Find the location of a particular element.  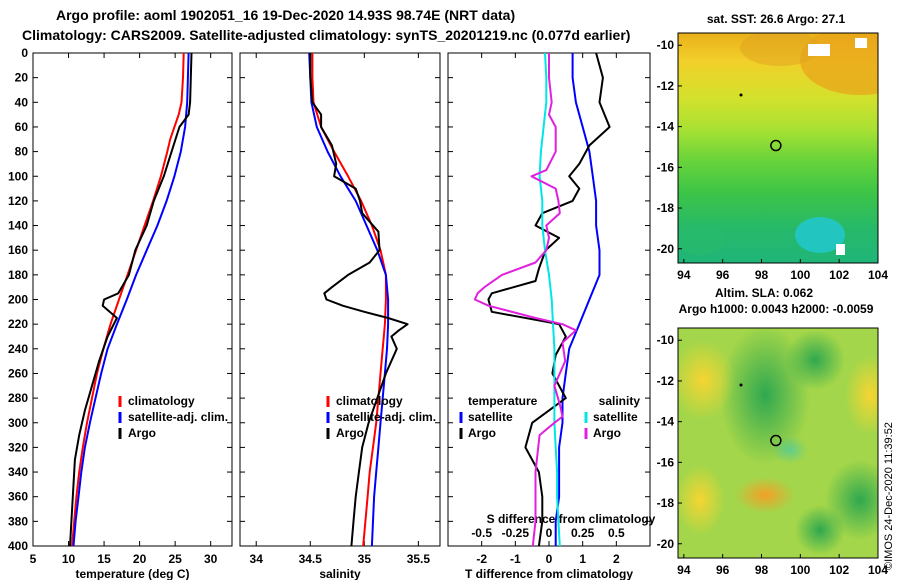

legend-title: temperature is located at coordinates (503, 401).